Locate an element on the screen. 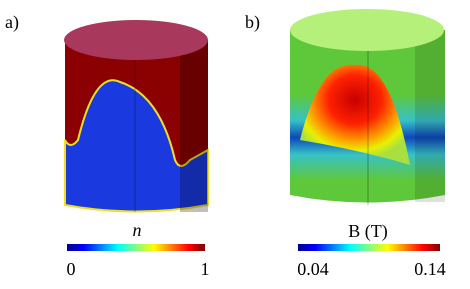 The height and width of the screenshot is (289, 470). colorbar-tick: 1 is located at coordinates (205, 269).